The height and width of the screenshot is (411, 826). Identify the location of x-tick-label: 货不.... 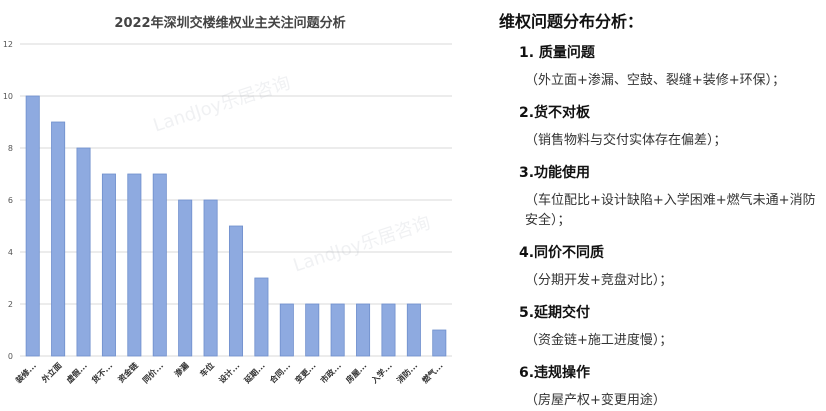
(102, 373).